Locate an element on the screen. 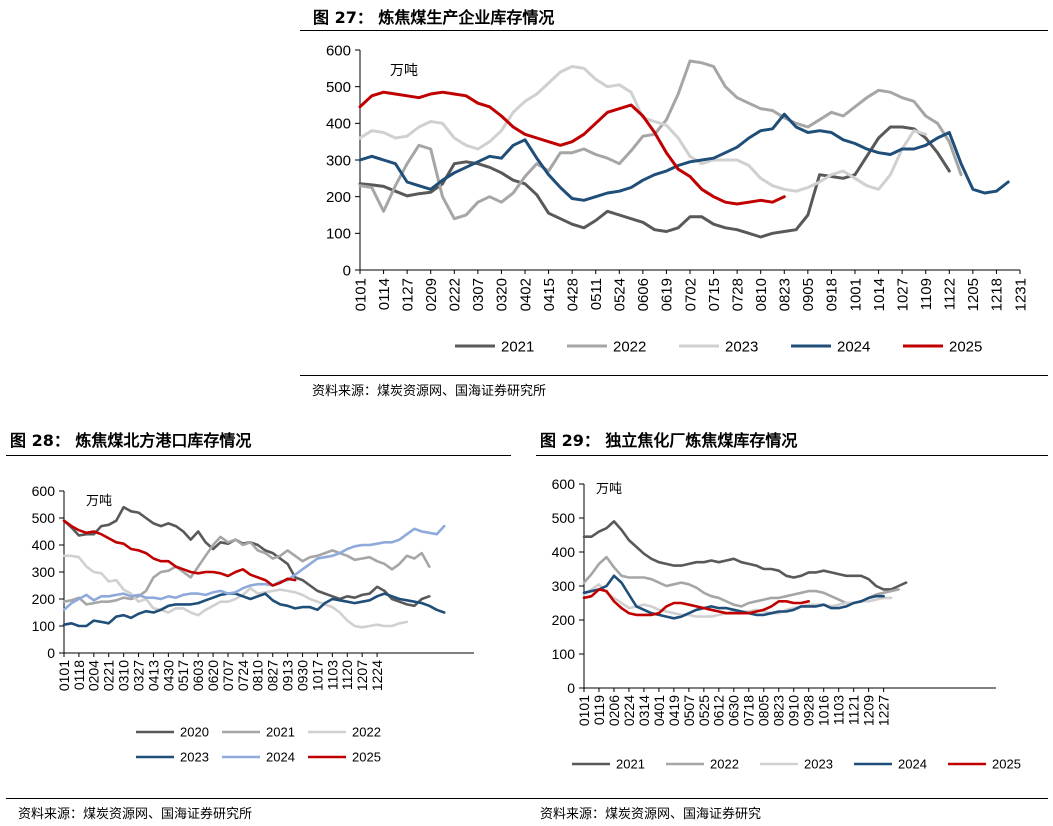  fig29-legend-label-2025: 2025 is located at coordinates (1006, 764).